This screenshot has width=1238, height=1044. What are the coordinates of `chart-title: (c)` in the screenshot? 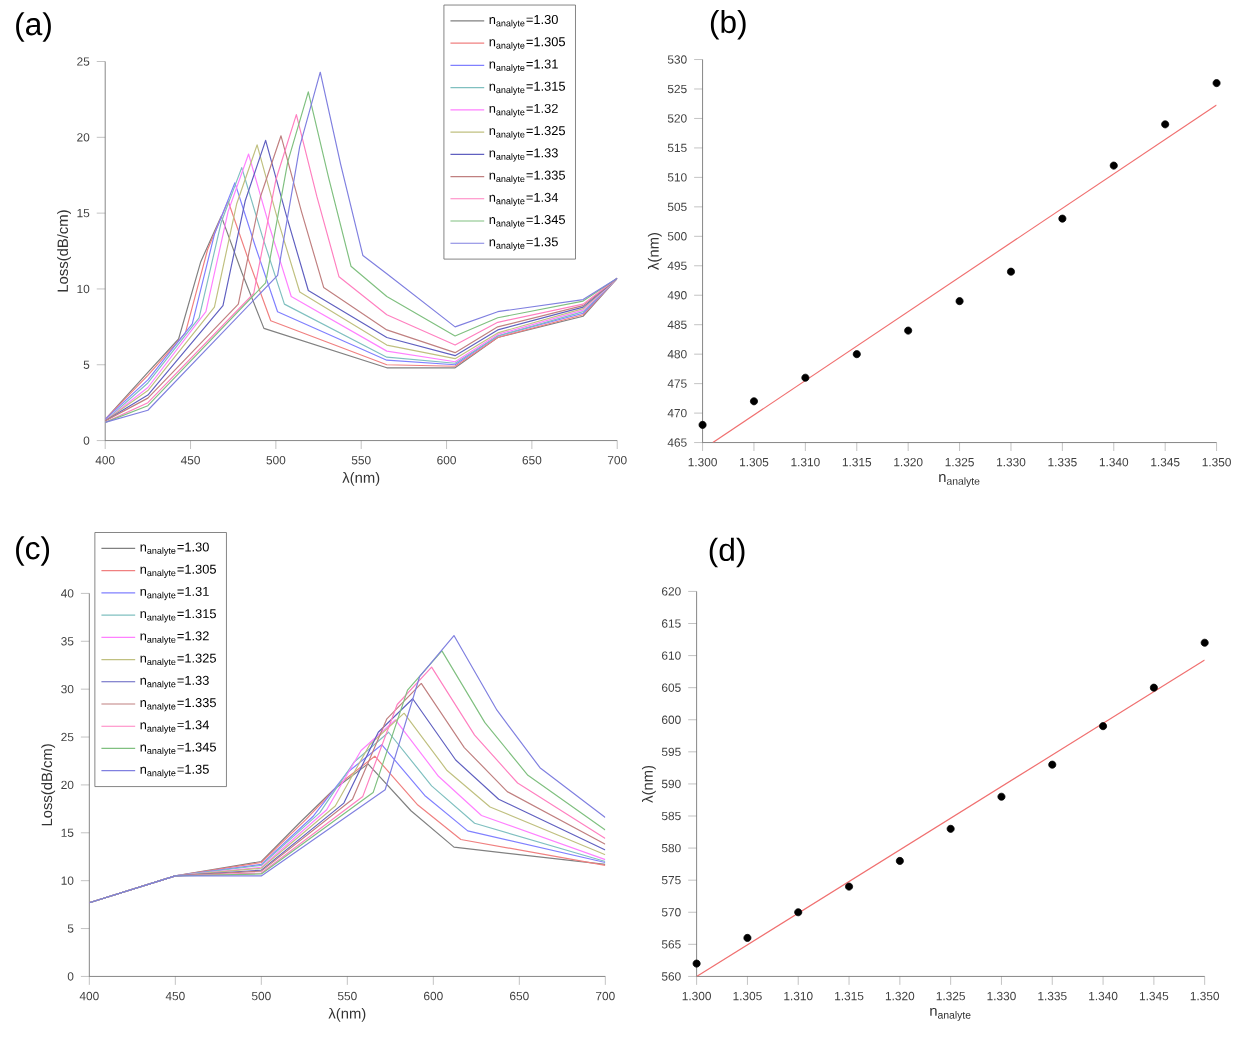 It's located at (33, 551).